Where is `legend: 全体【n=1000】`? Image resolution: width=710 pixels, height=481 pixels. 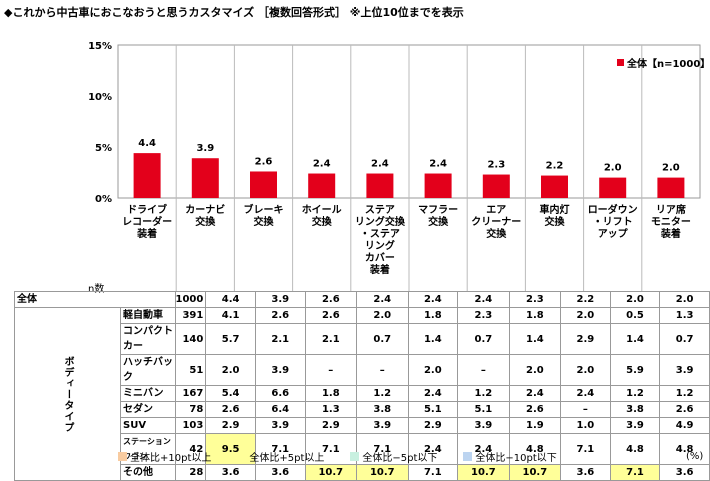 legend: 全体【n=1000】 is located at coordinates (663, 62).